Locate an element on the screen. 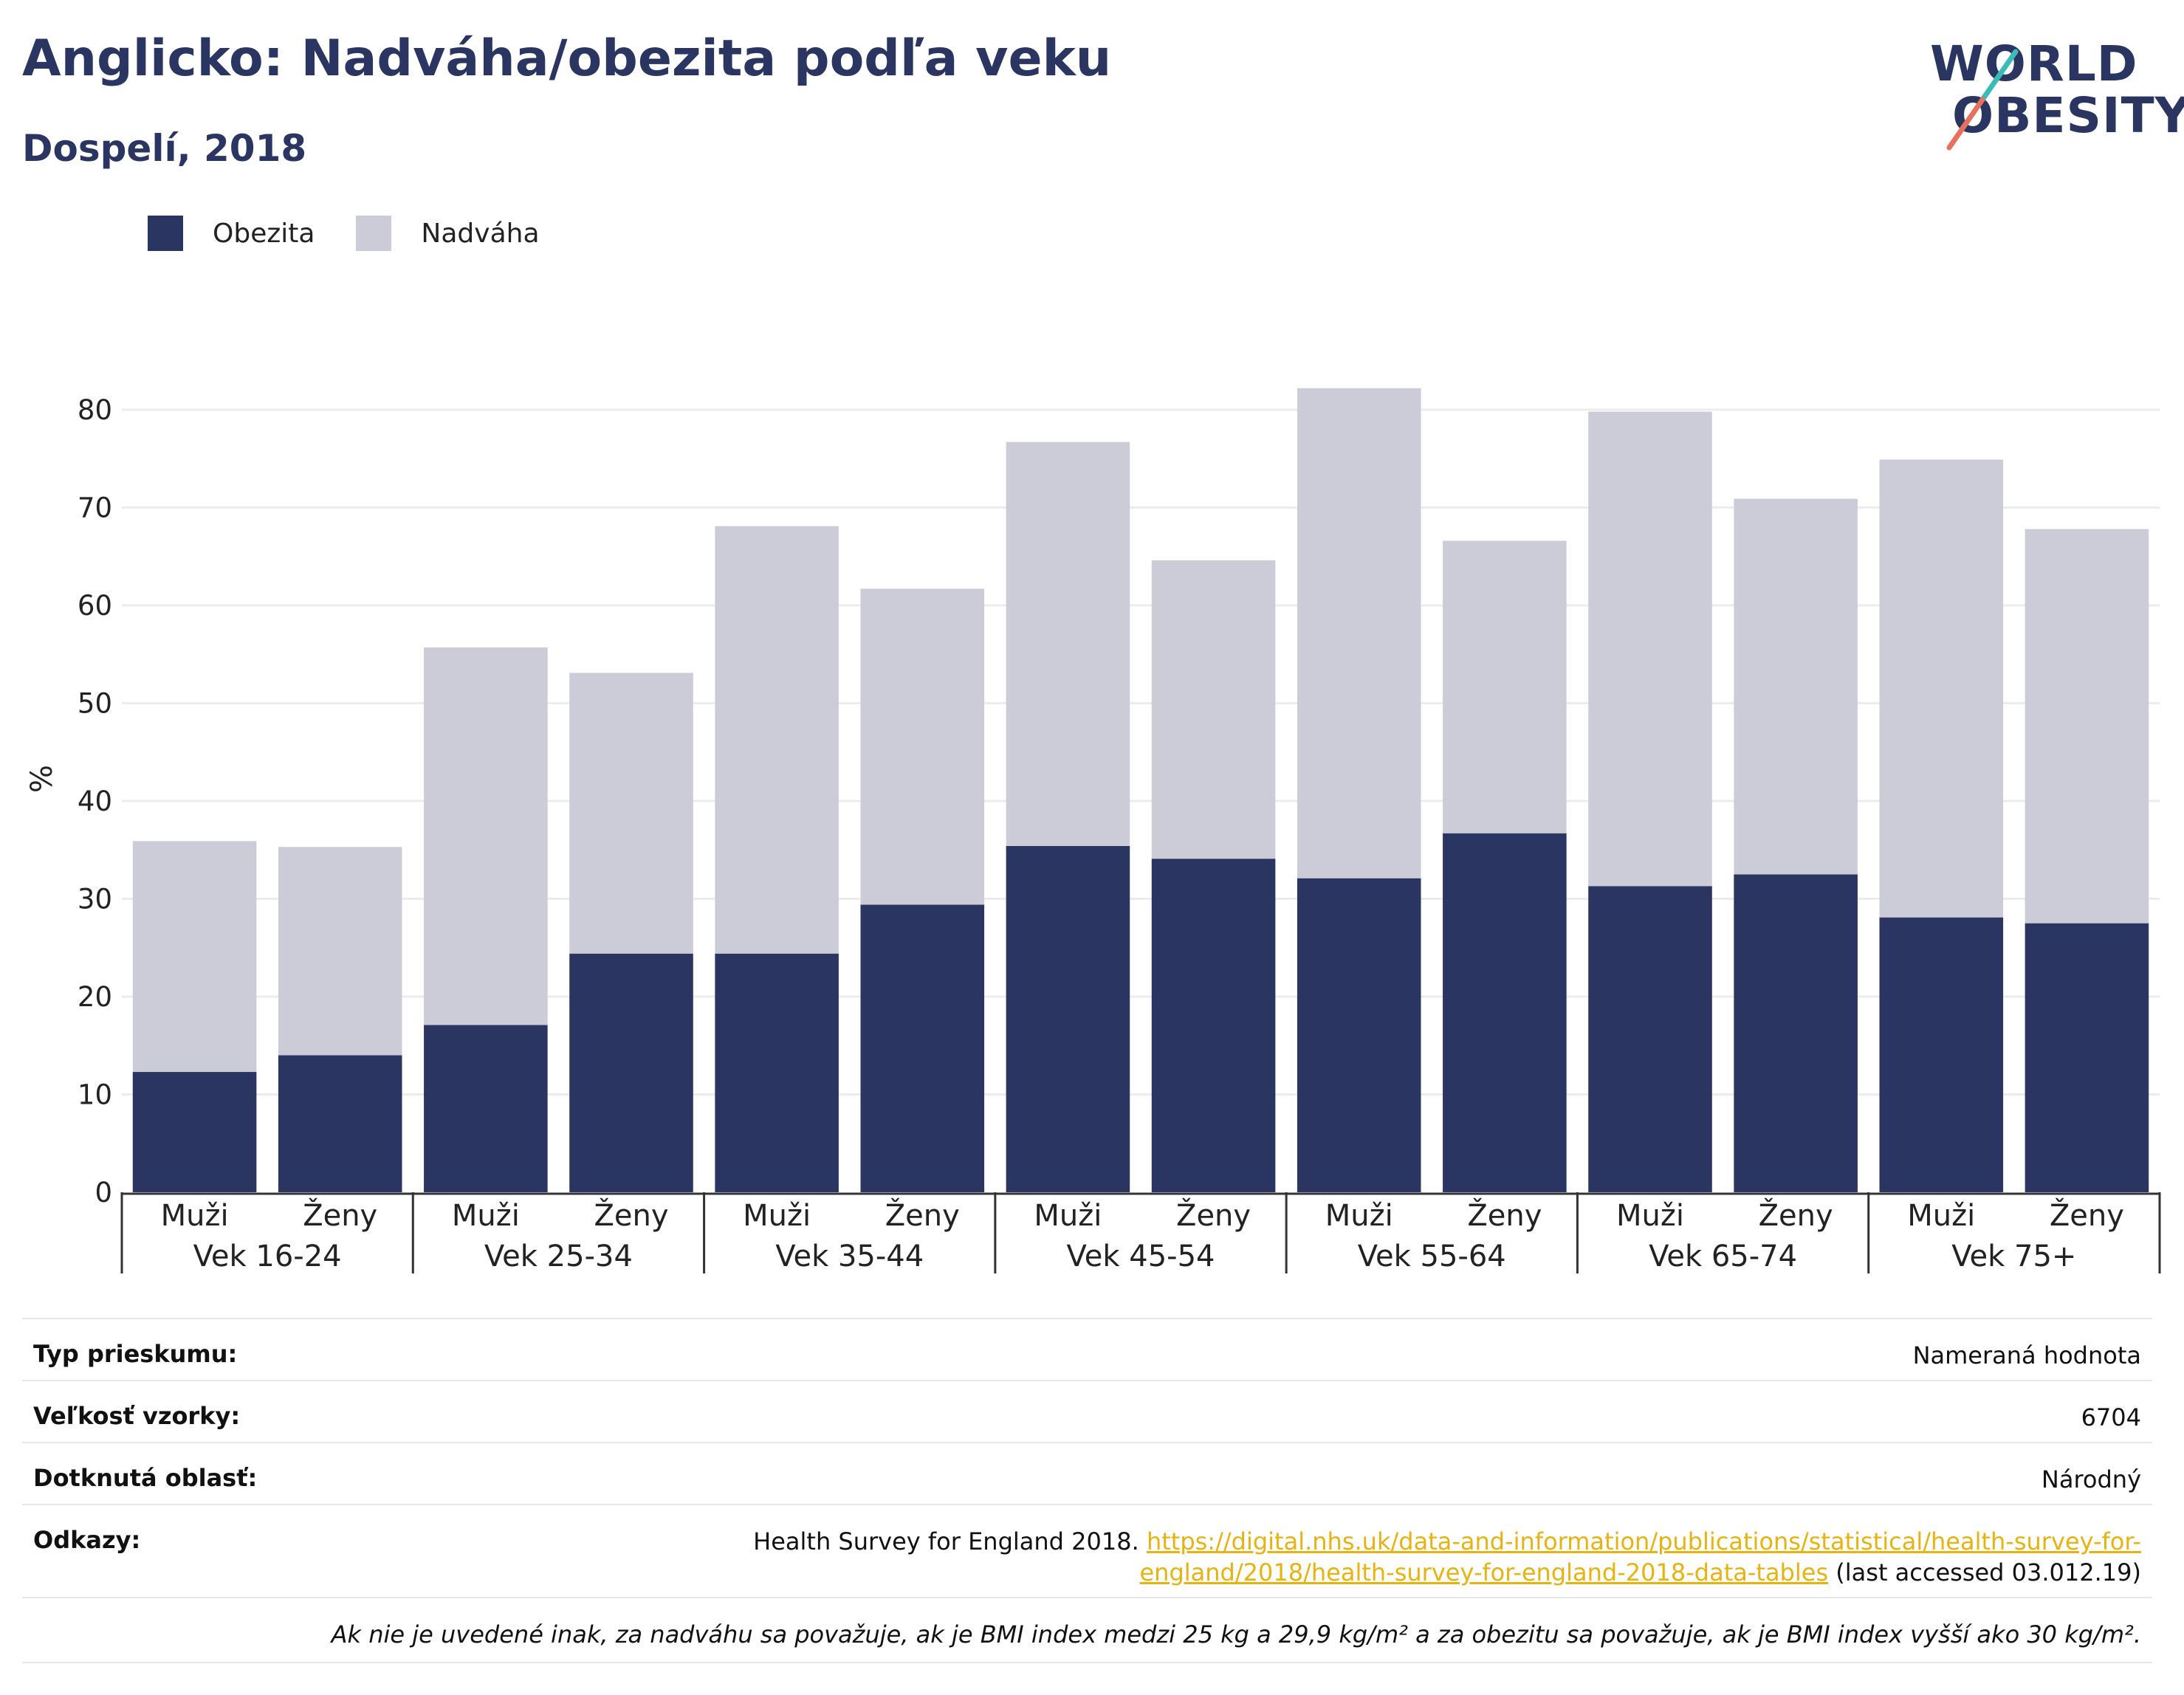 The height and width of the screenshot is (1695, 2184). survey-type-value: Nameraná hodnota is located at coordinates (2027, 1355).